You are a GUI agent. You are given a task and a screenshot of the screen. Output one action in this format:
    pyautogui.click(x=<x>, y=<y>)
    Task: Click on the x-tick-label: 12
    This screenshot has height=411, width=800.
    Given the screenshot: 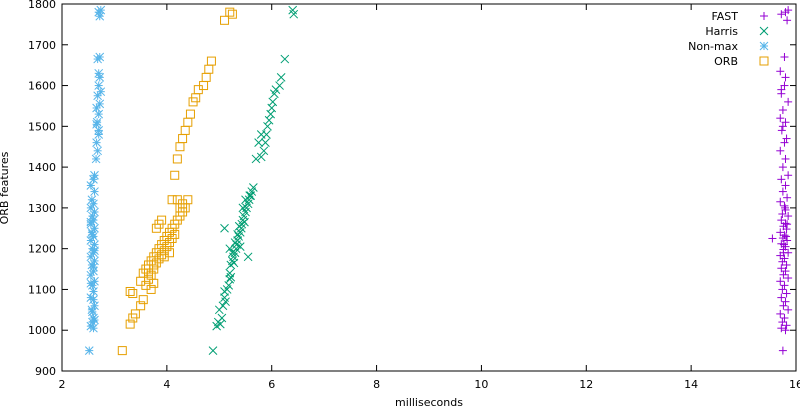 What is the action you would take?
    pyautogui.click(x=586, y=384)
    